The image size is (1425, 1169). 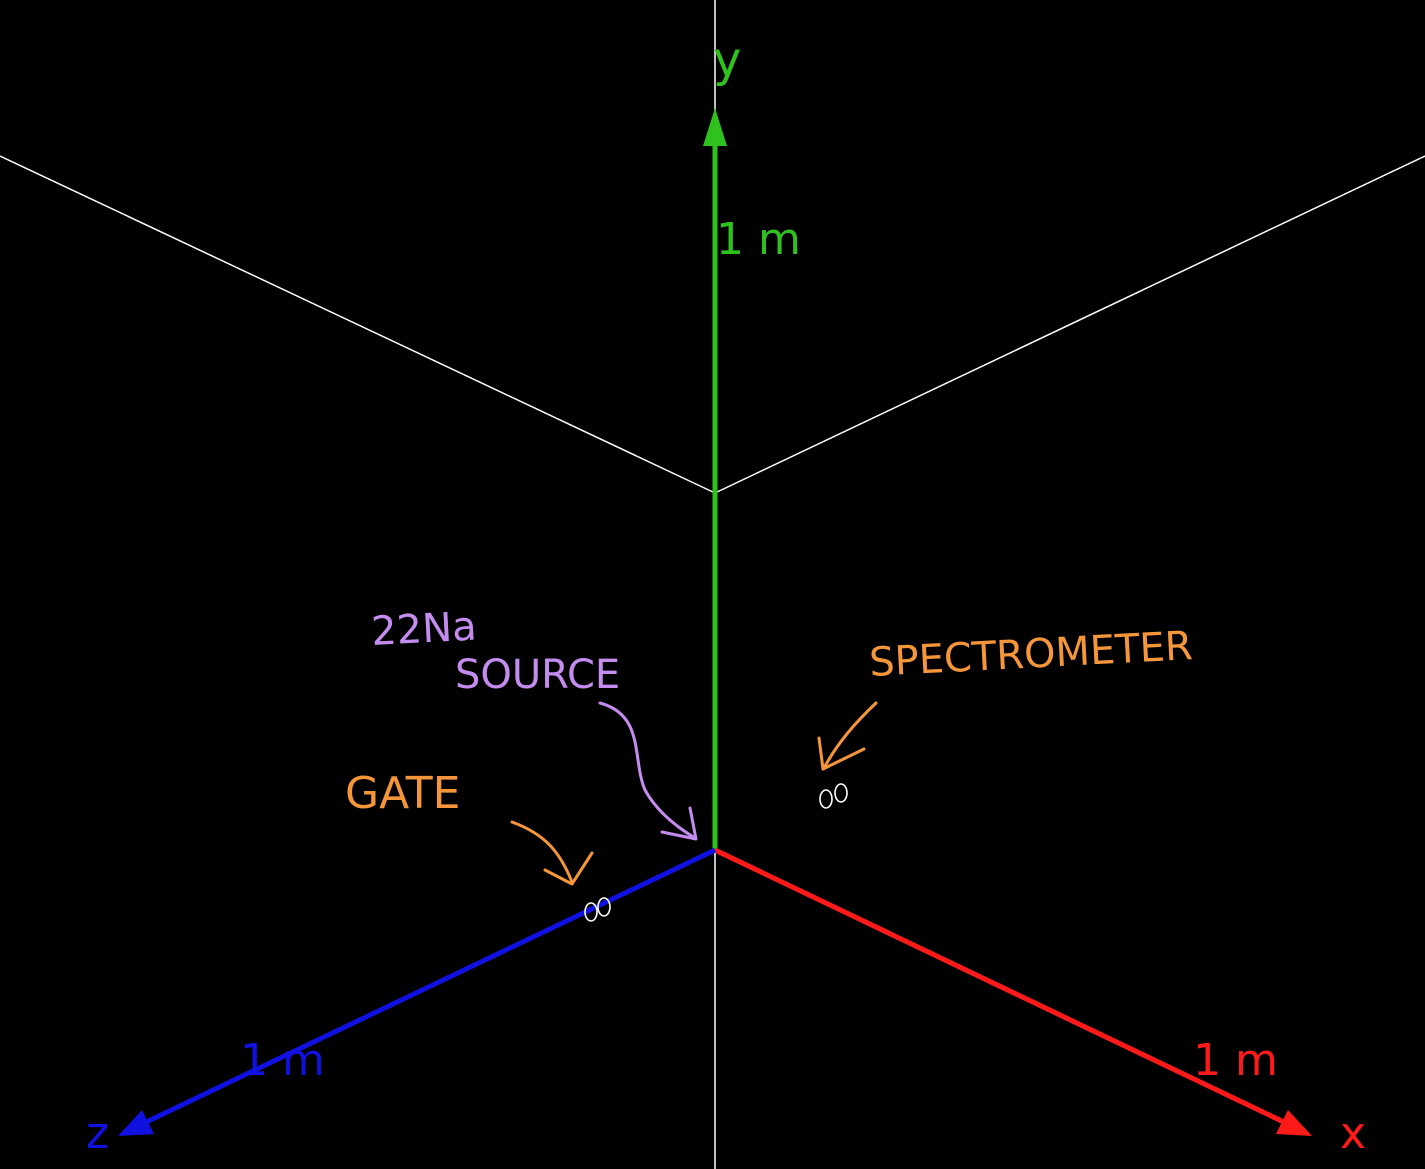 I want to click on source-isotope-annotation: 22Na, so click(x=424, y=629).